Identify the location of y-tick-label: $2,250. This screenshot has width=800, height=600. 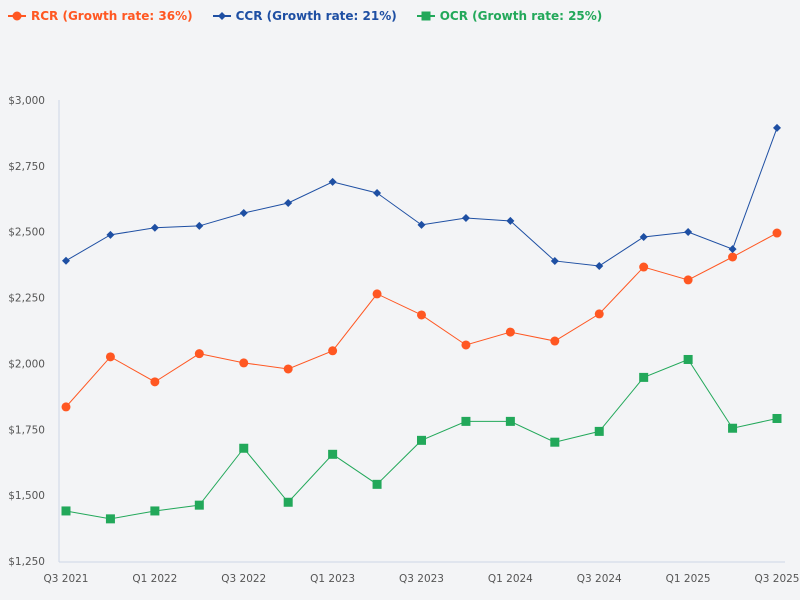
(26, 299).